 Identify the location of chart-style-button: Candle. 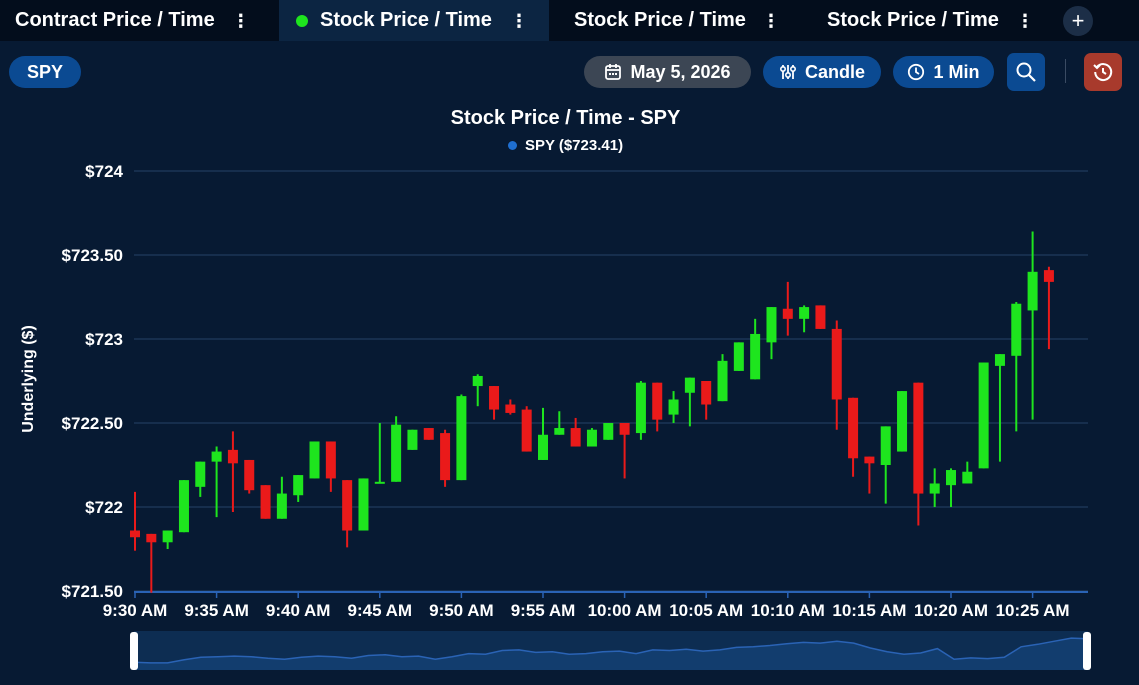
(822, 72).